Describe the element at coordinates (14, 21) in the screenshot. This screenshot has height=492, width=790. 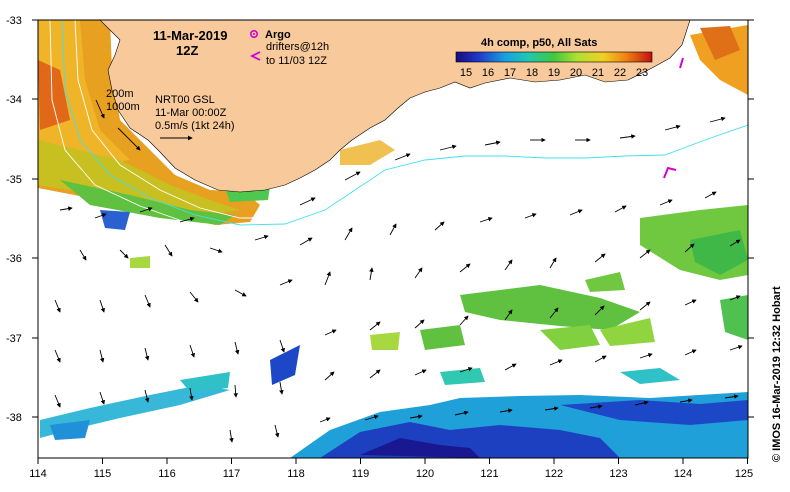
I see `lat-label: -33` at that location.